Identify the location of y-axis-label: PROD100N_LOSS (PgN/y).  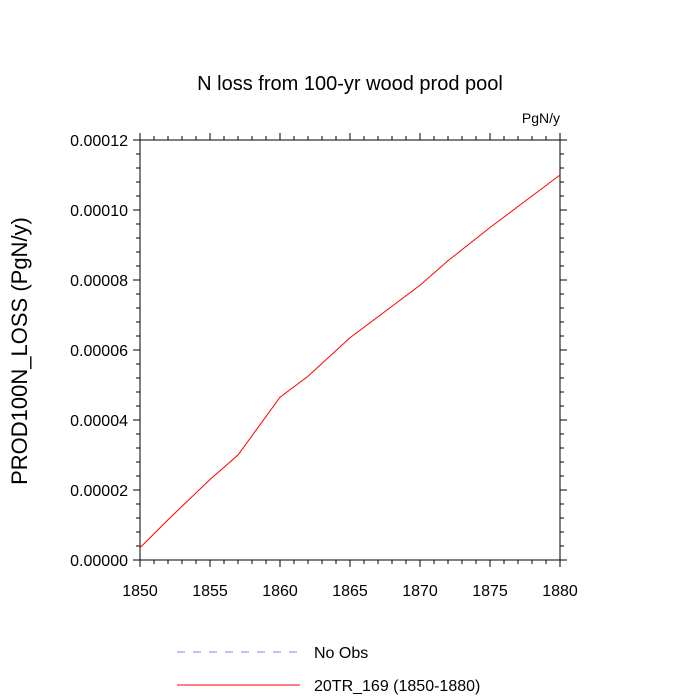
(19, 351).